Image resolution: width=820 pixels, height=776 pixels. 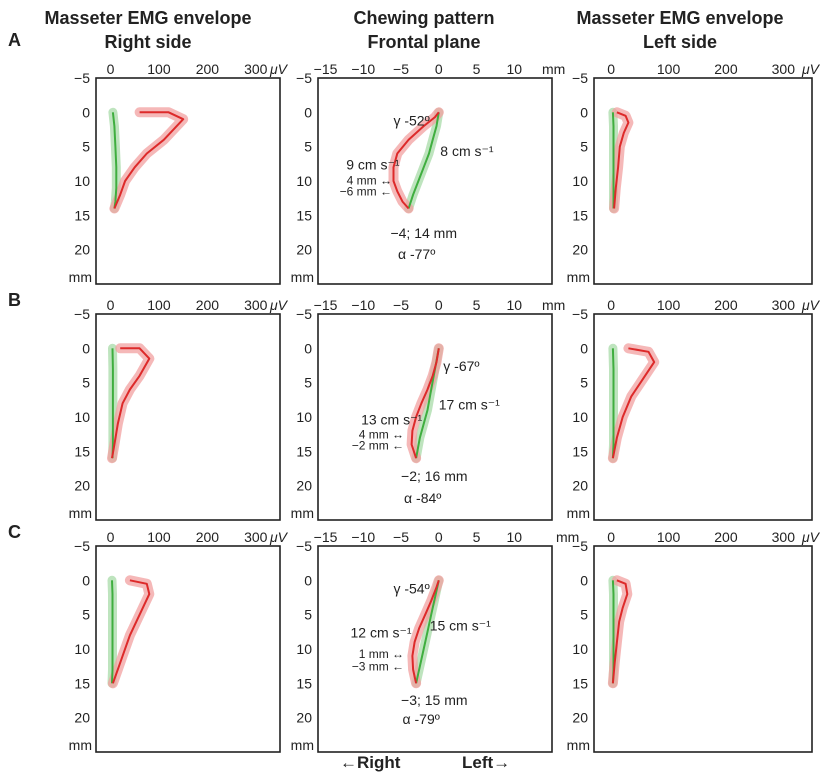 What do you see at coordinates (477, 69) in the screenshot?
I see `x-tick-label: 5` at bounding box center [477, 69].